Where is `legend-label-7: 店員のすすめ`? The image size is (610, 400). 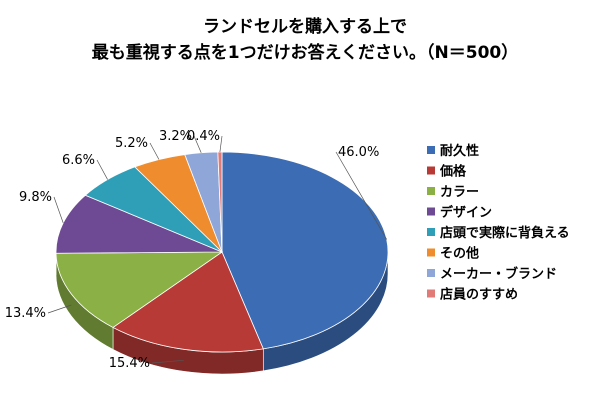
legend-label-7: 店員のすすめ is located at coordinates (479, 295).